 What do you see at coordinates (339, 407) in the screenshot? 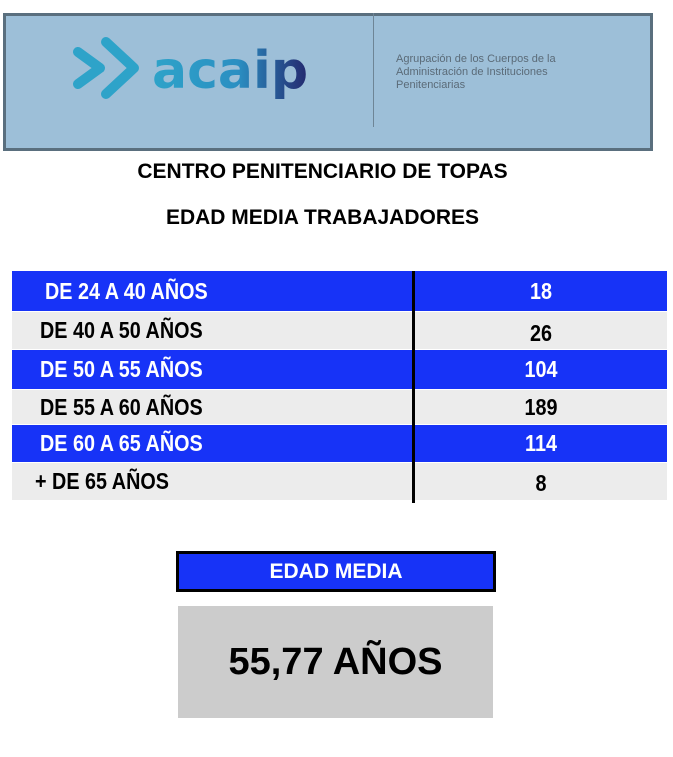
I see `table-row: DE 55 A 60 AÑOS 189` at bounding box center [339, 407].